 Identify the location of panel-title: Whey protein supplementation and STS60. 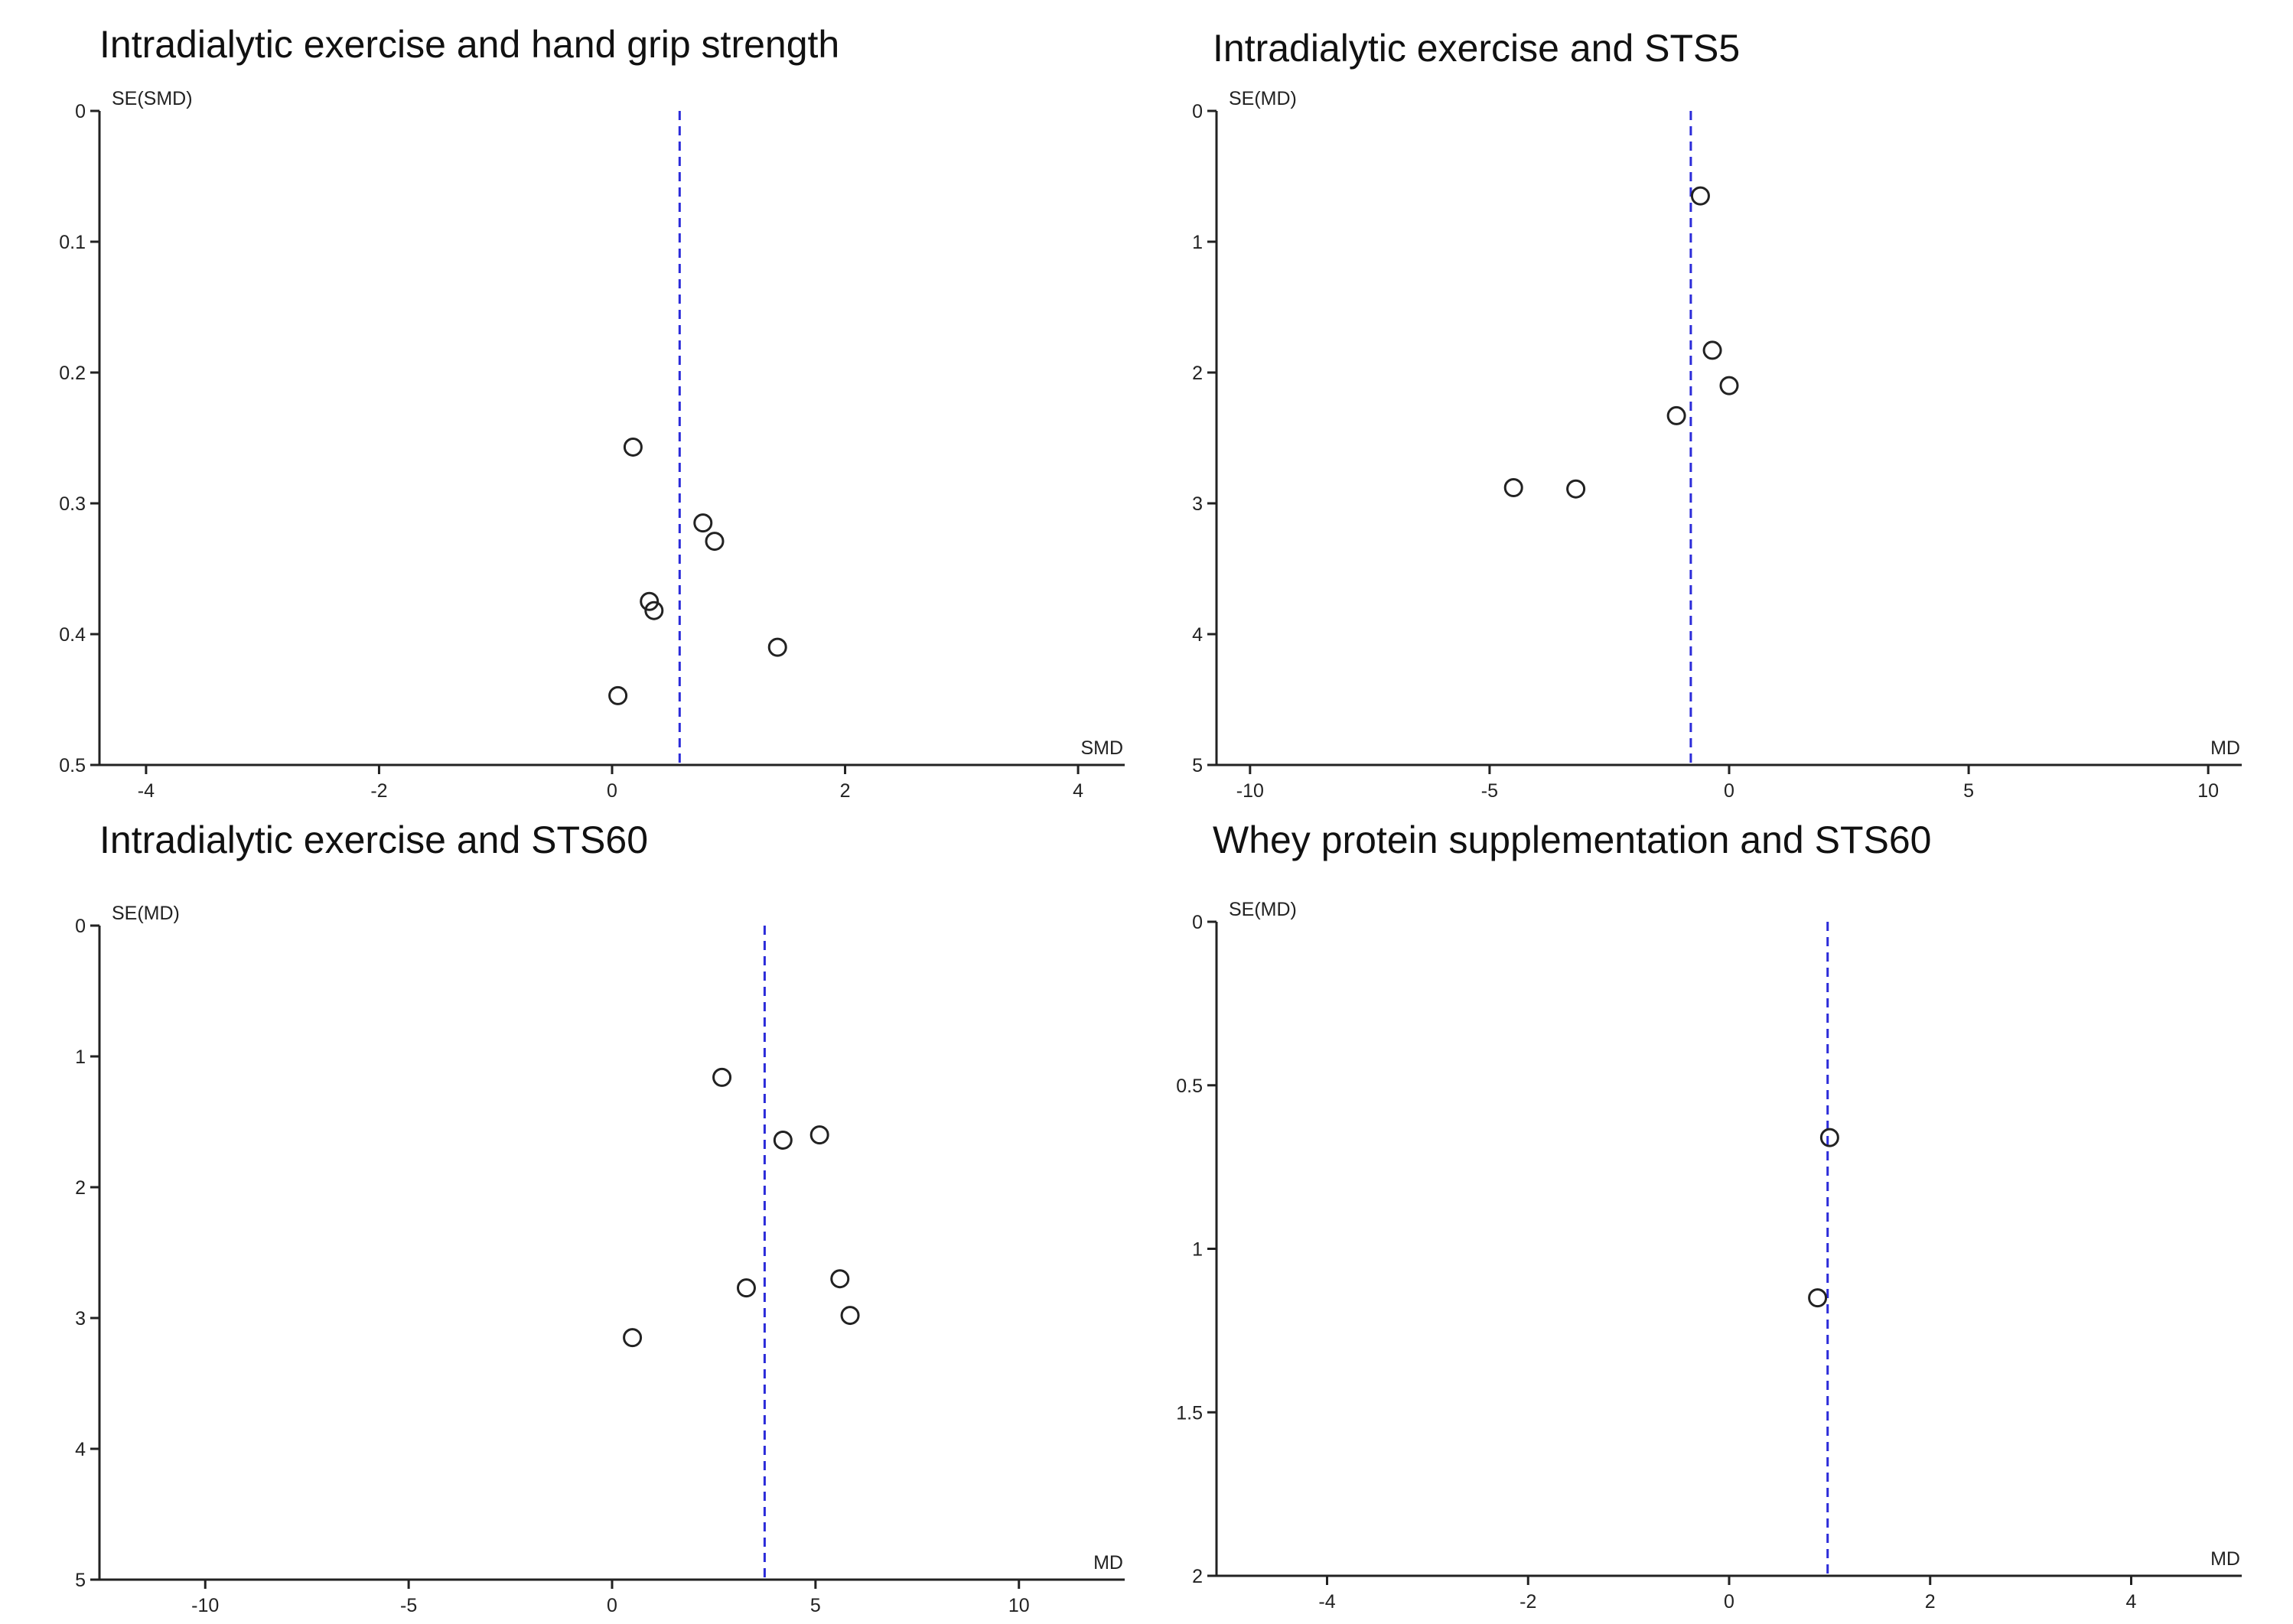
(1572, 840).